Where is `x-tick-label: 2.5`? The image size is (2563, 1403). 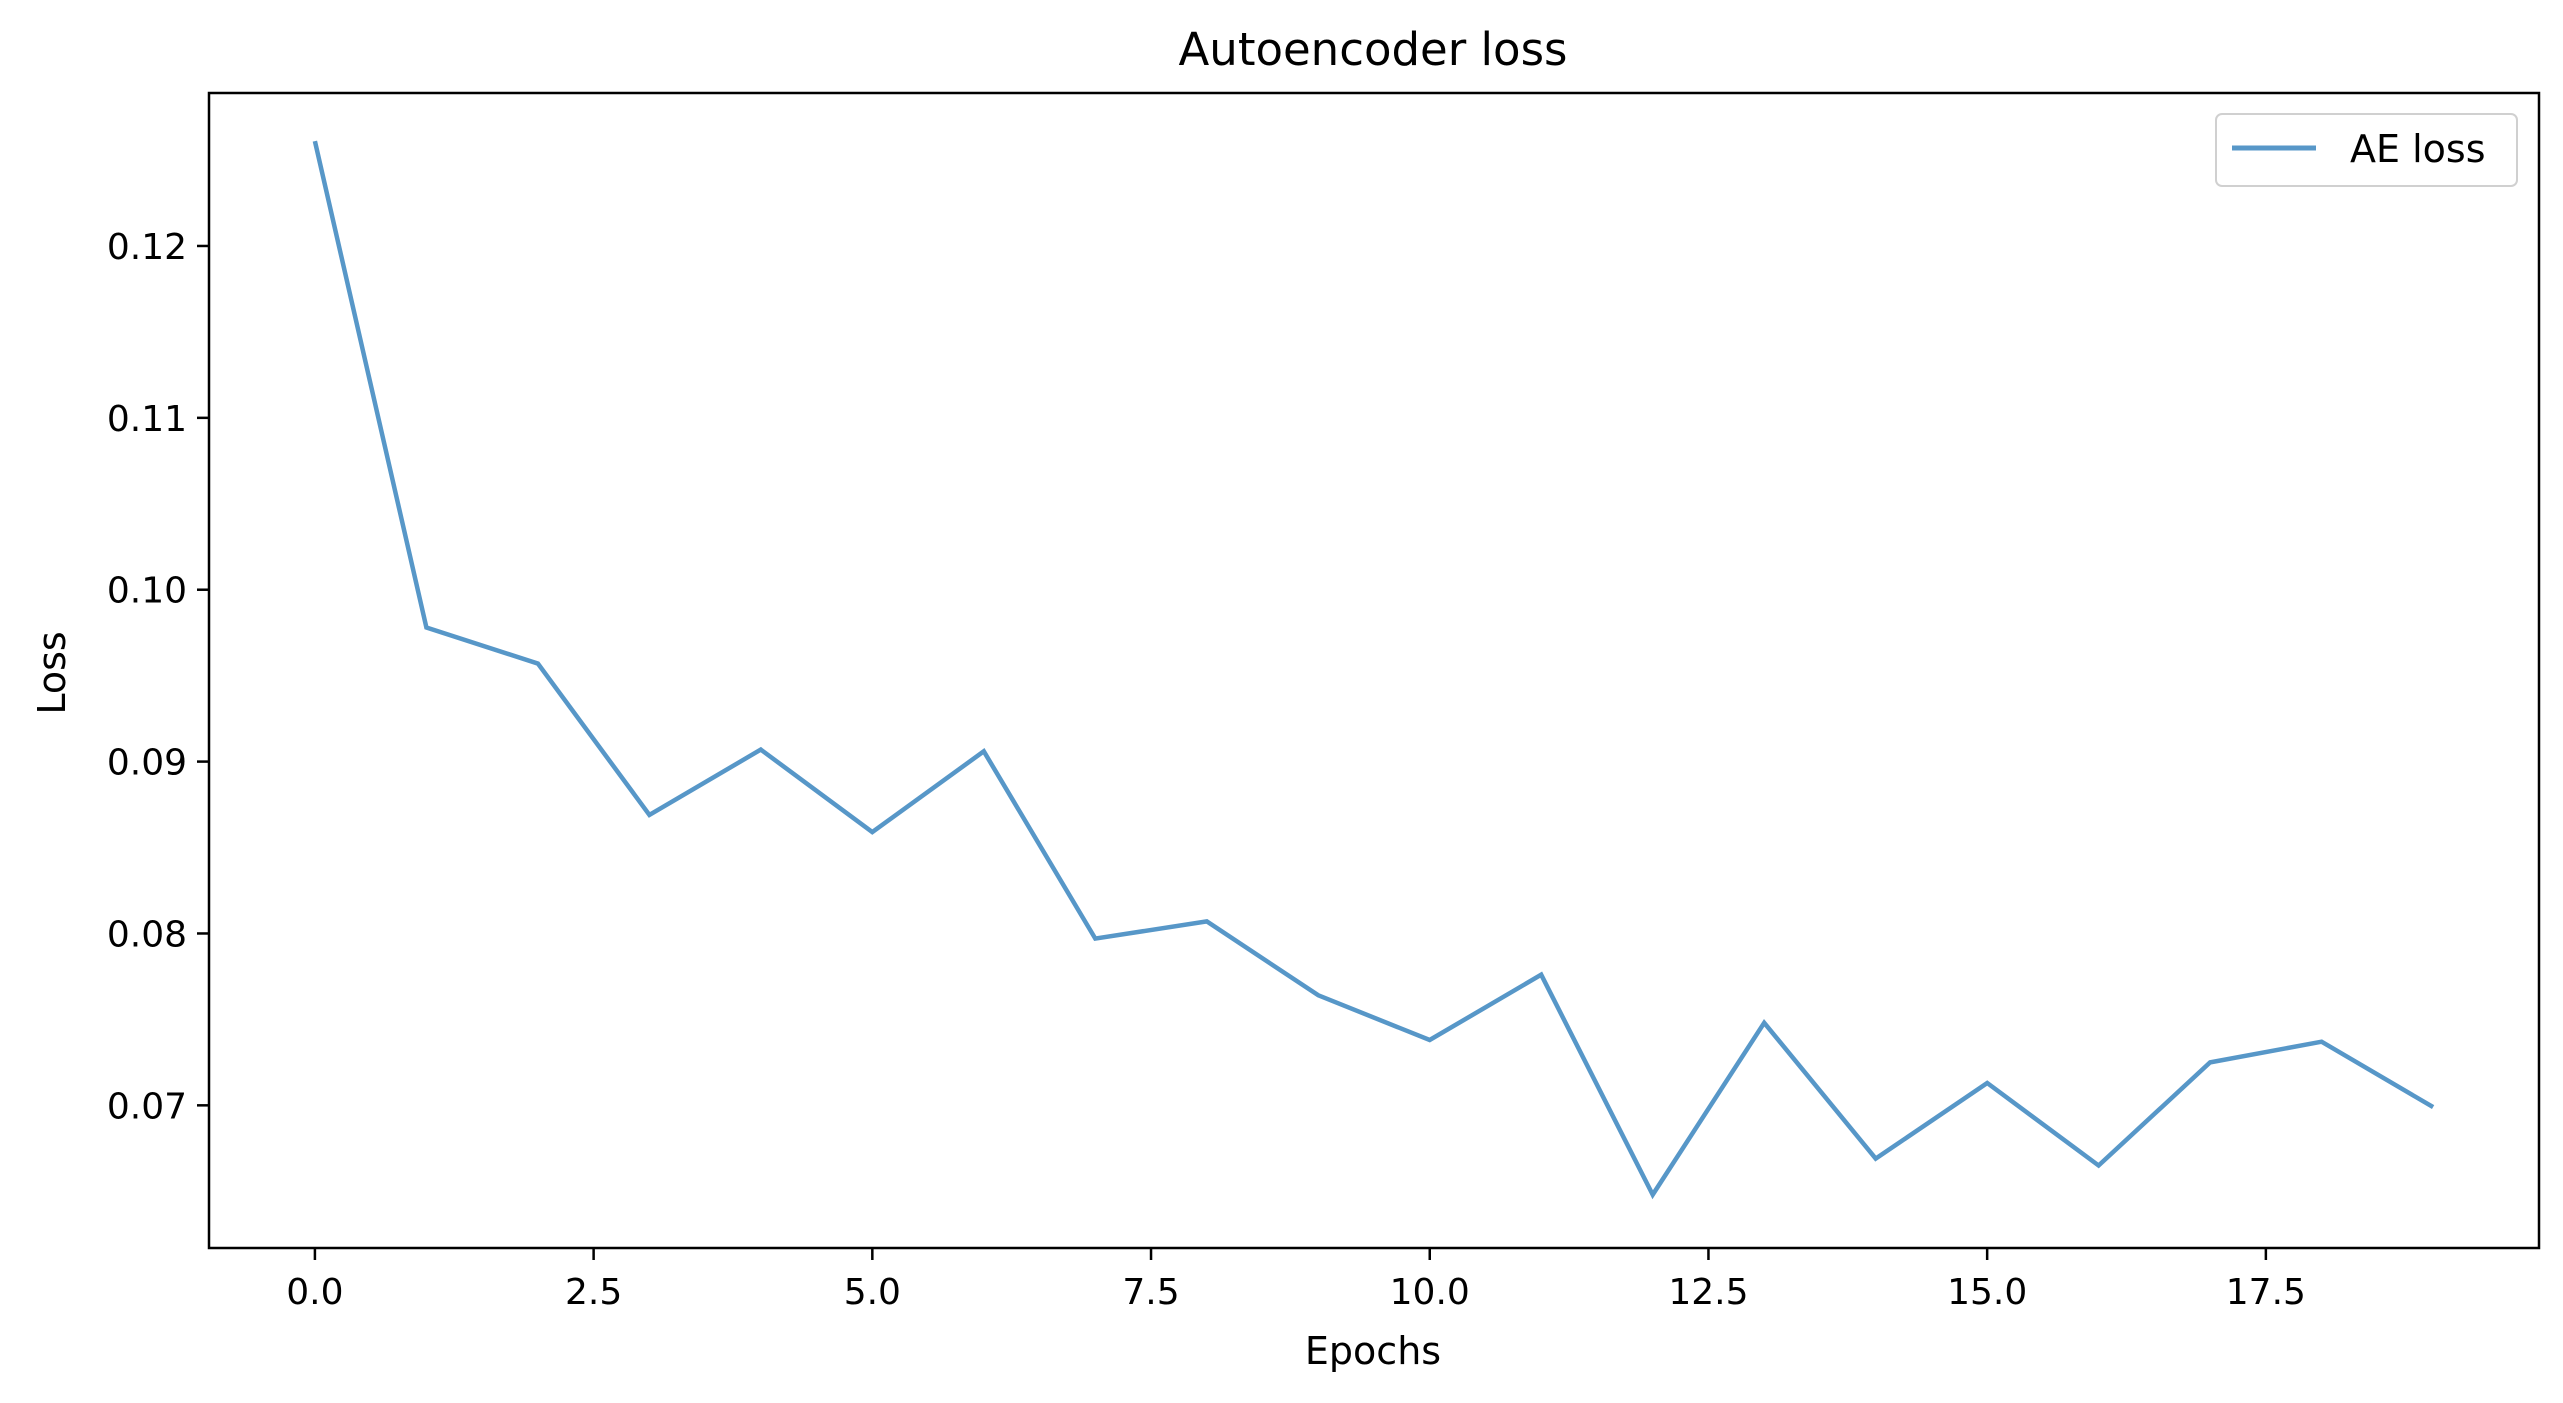
x-tick-label: 2.5 is located at coordinates (593, 1292).